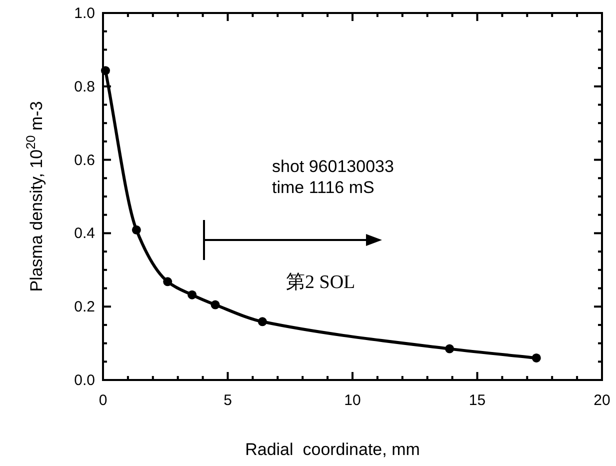 The image size is (616, 466). What do you see at coordinates (84, 87) in the screenshot?
I see `ytick: 0.8` at bounding box center [84, 87].